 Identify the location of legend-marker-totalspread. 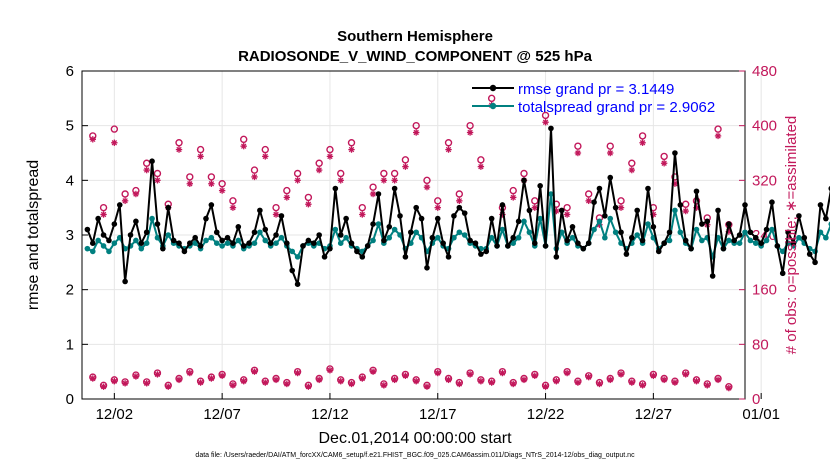
(493, 106).